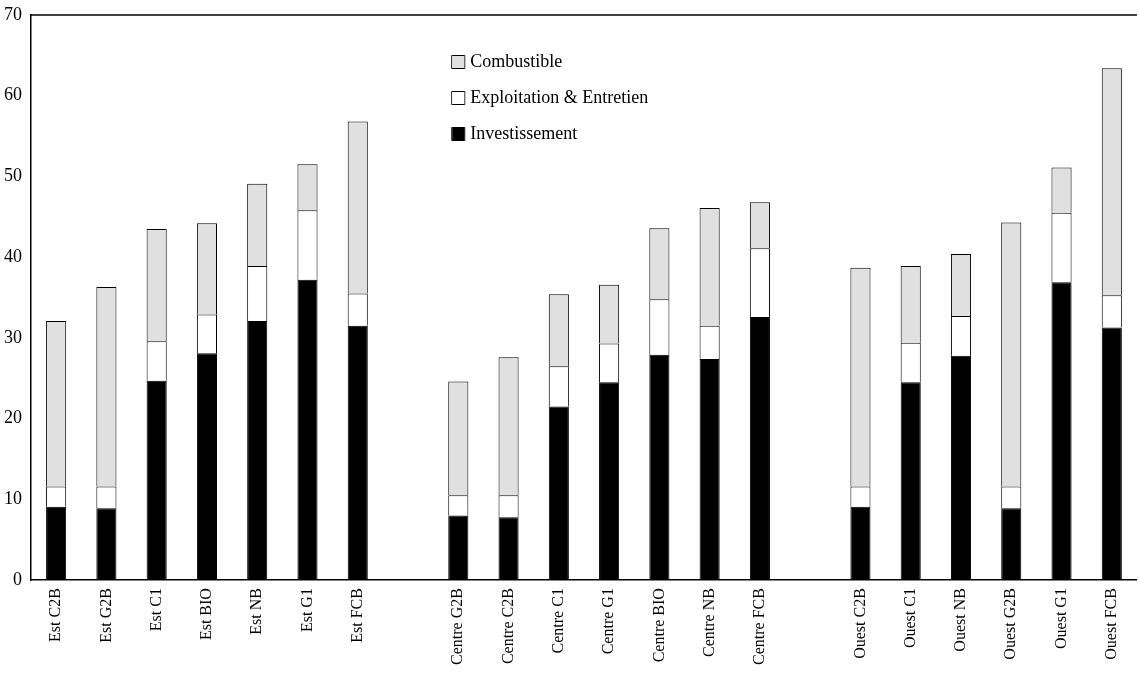  What do you see at coordinates (759, 626) in the screenshot?
I see `x-tick-label: Centre FCB` at bounding box center [759, 626].